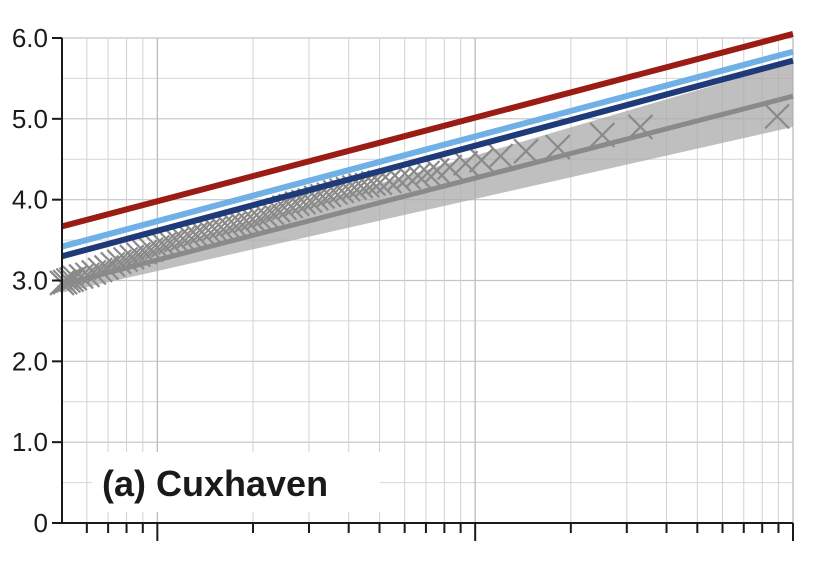  Describe the element at coordinates (30, 361) in the screenshot. I see `y-tick-label: 2.0` at that location.